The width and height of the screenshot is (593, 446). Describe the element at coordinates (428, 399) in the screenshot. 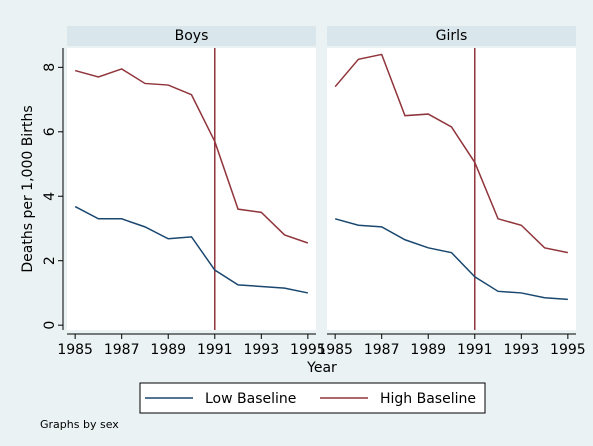

I see `legend-label: High Baseline` at that location.